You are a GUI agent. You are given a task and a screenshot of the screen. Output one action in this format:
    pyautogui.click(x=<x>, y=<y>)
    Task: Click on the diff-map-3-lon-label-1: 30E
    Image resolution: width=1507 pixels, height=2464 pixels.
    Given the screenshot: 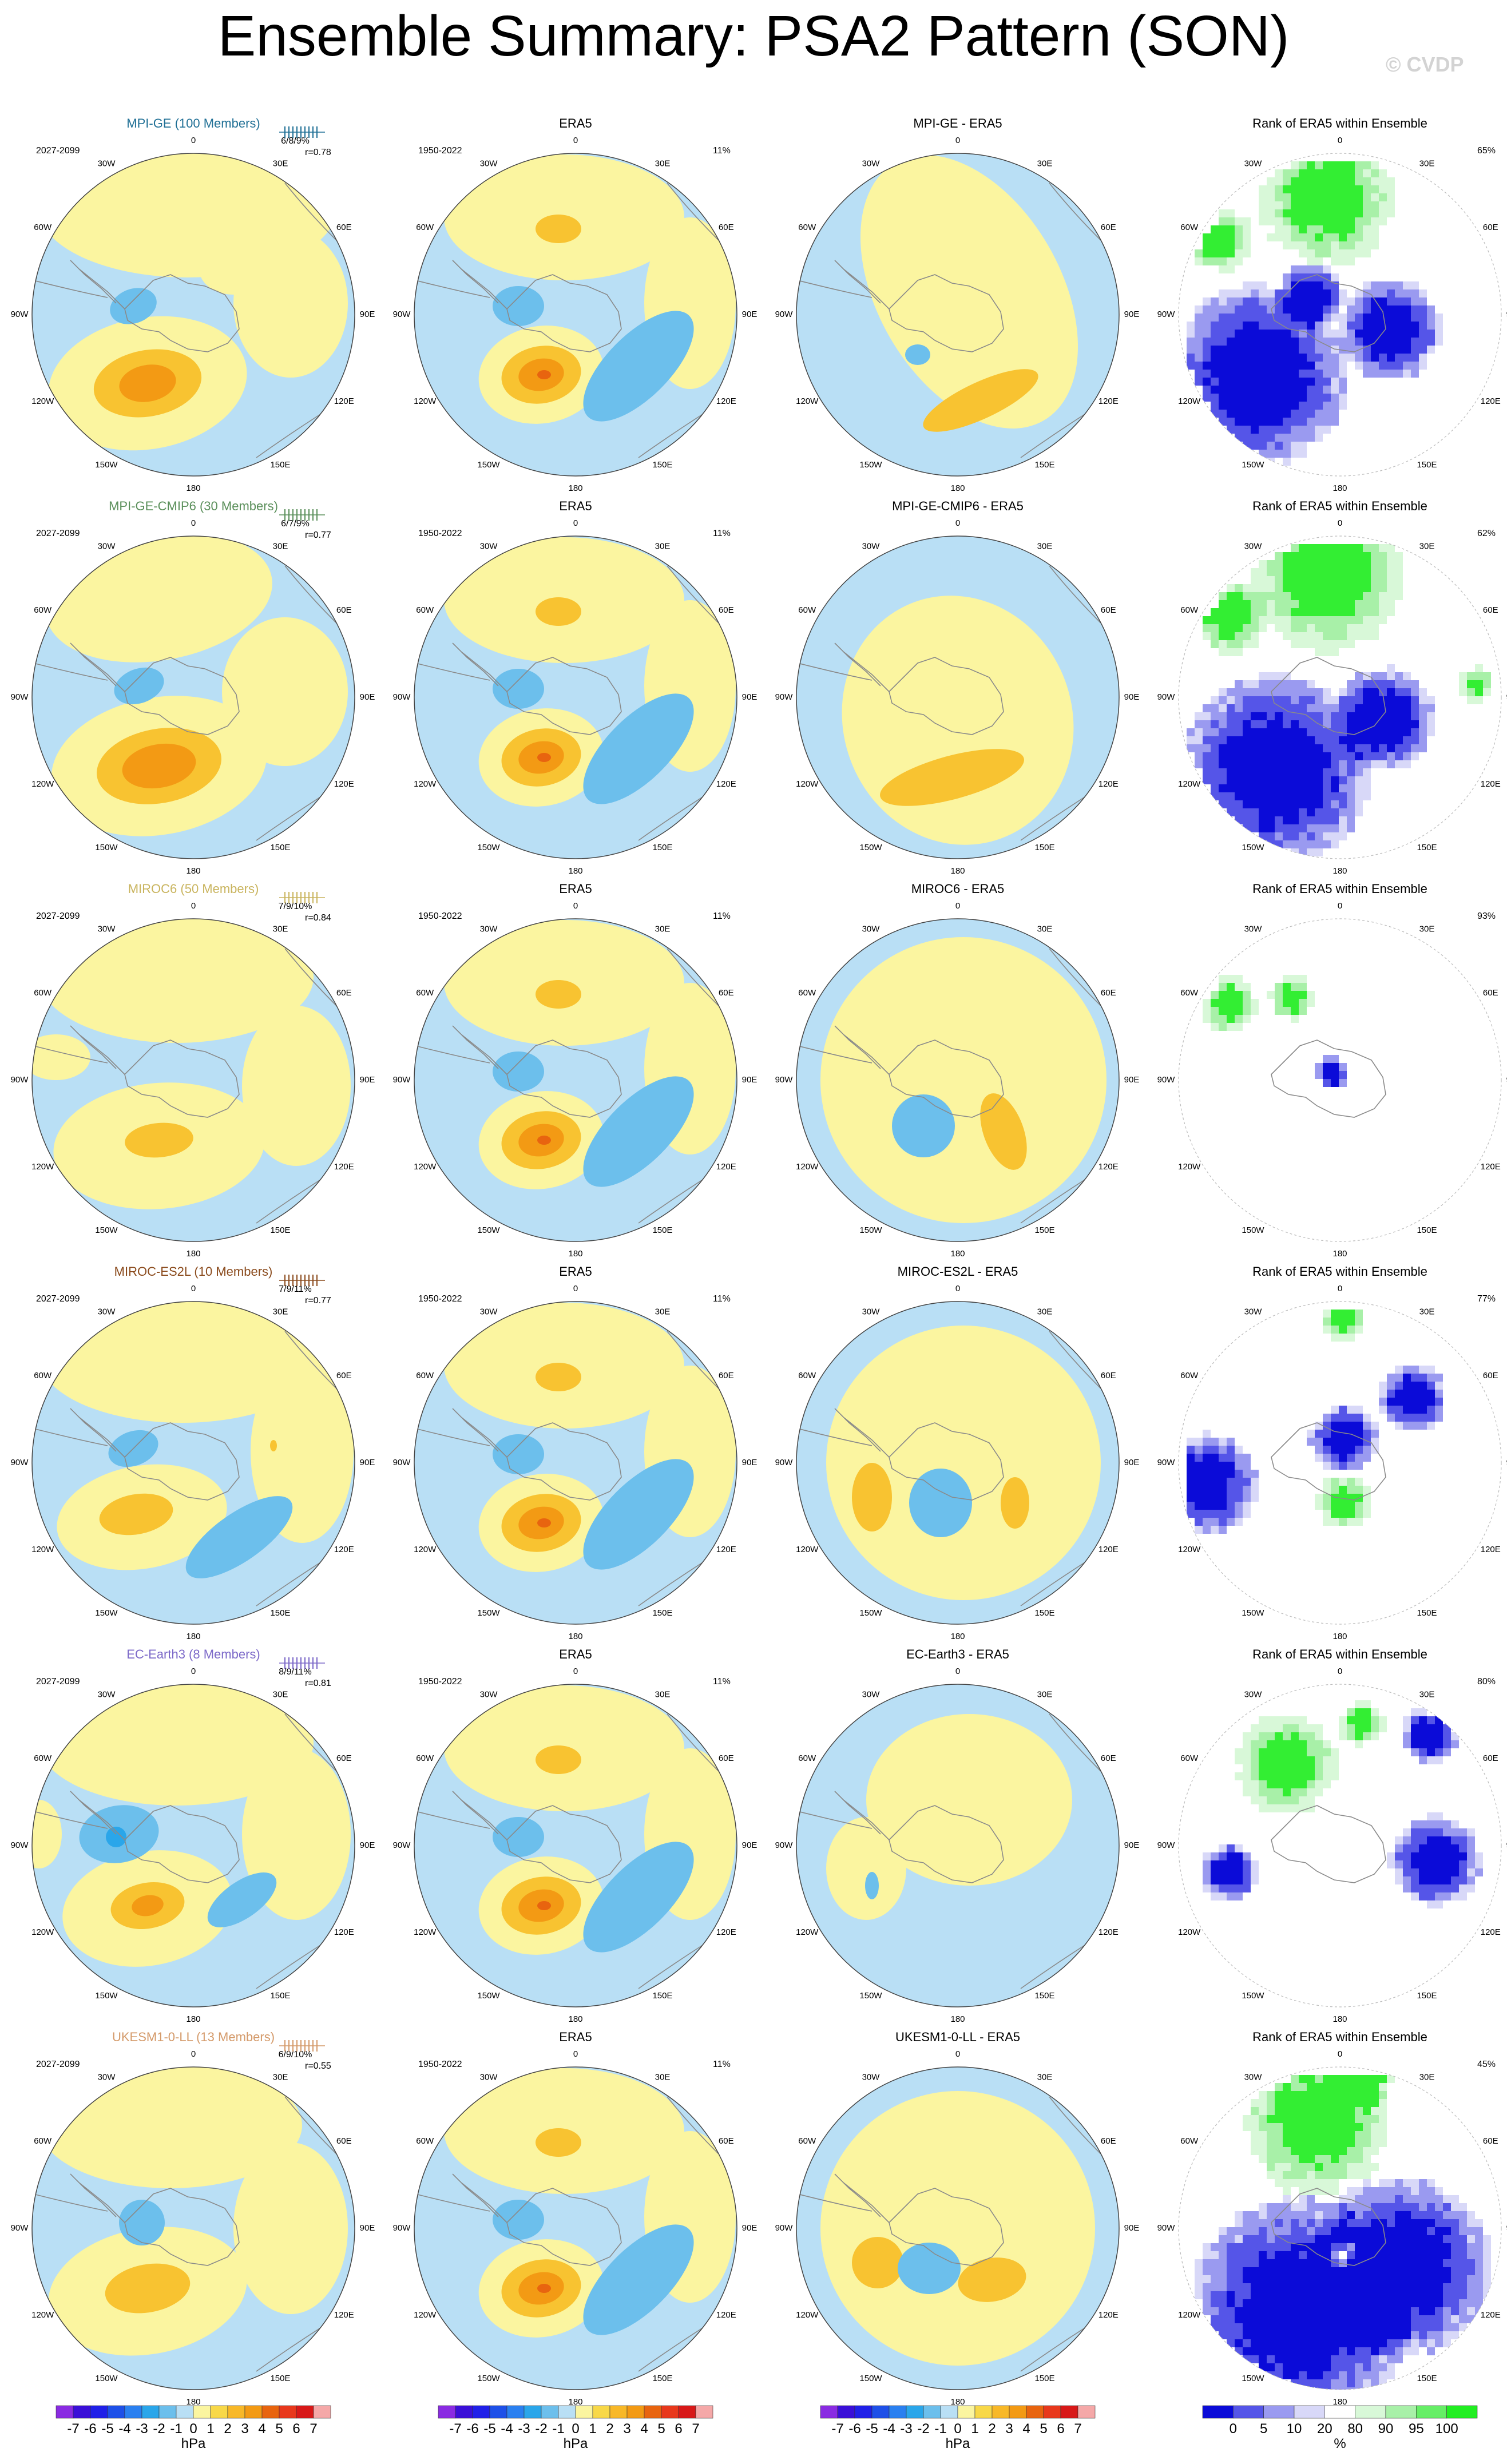 What is the action you would take?
    pyautogui.click(x=1045, y=1312)
    